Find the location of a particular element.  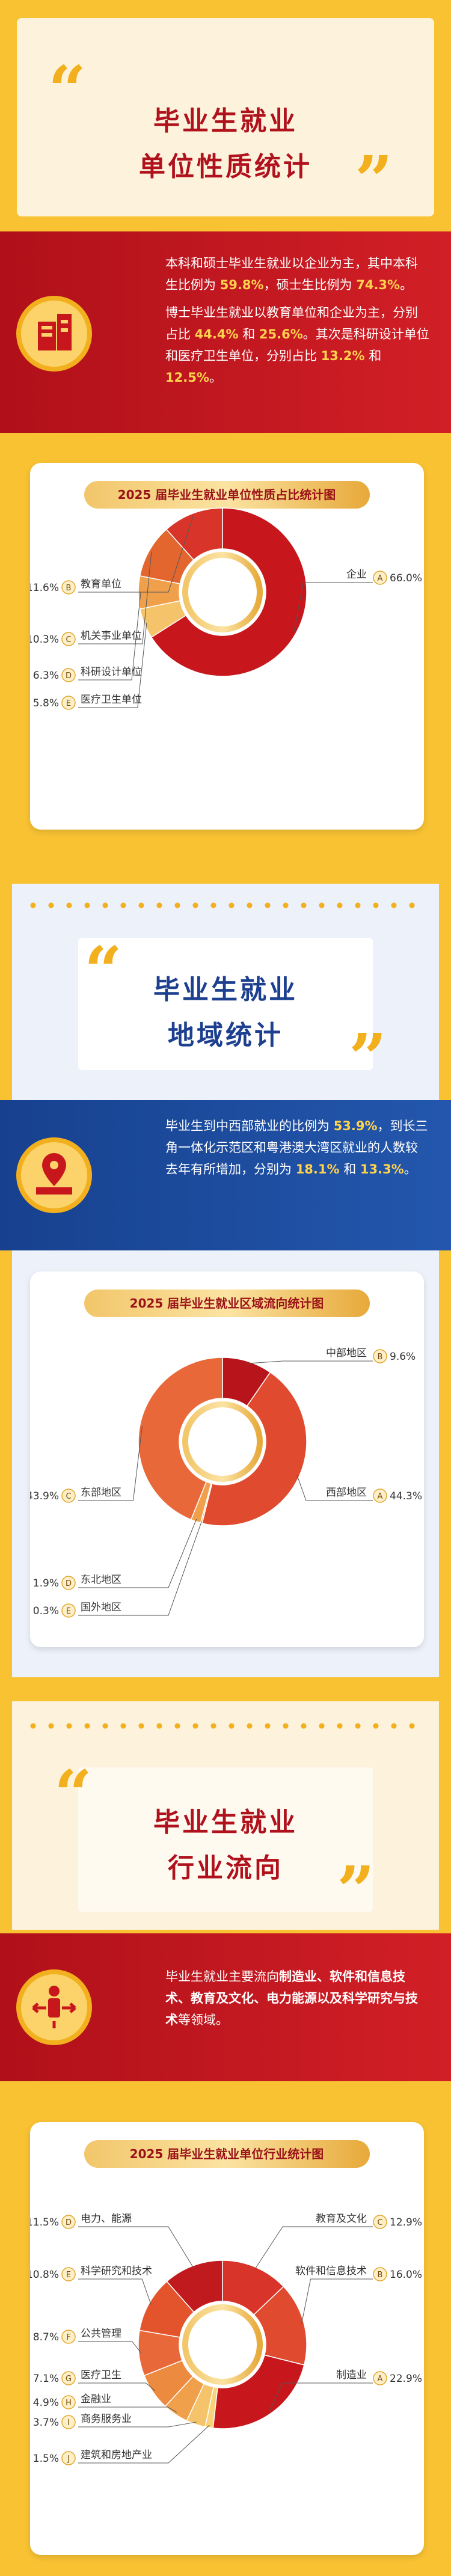

value-label: 10.3% is located at coordinates (44, 640).